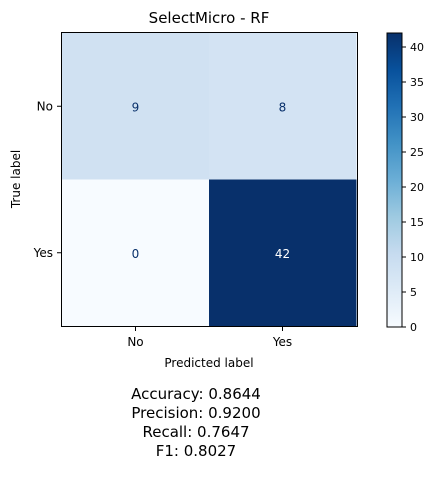  Describe the element at coordinates (209, 18) in the screenshot. I see `chart-title: SelectMicro - RF` at that location.